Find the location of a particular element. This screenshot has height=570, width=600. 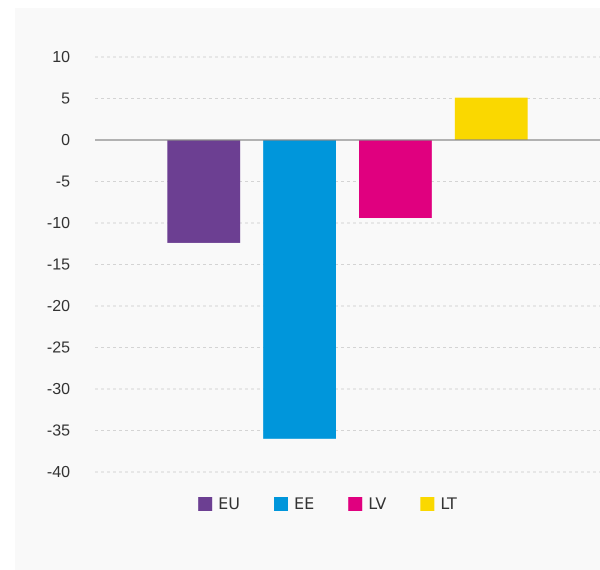

y-tick-label: -30 is located at coordinates (58, 389).